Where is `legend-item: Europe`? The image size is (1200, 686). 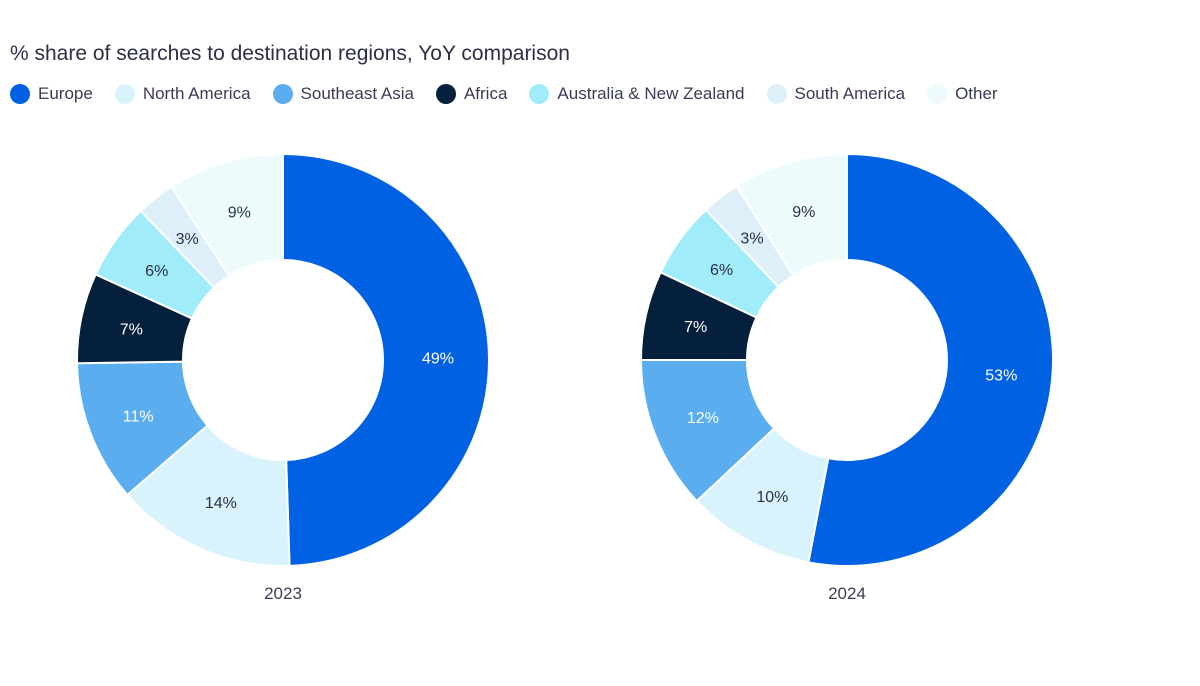
legend-item: Europe is located at coordinates (51, 94).